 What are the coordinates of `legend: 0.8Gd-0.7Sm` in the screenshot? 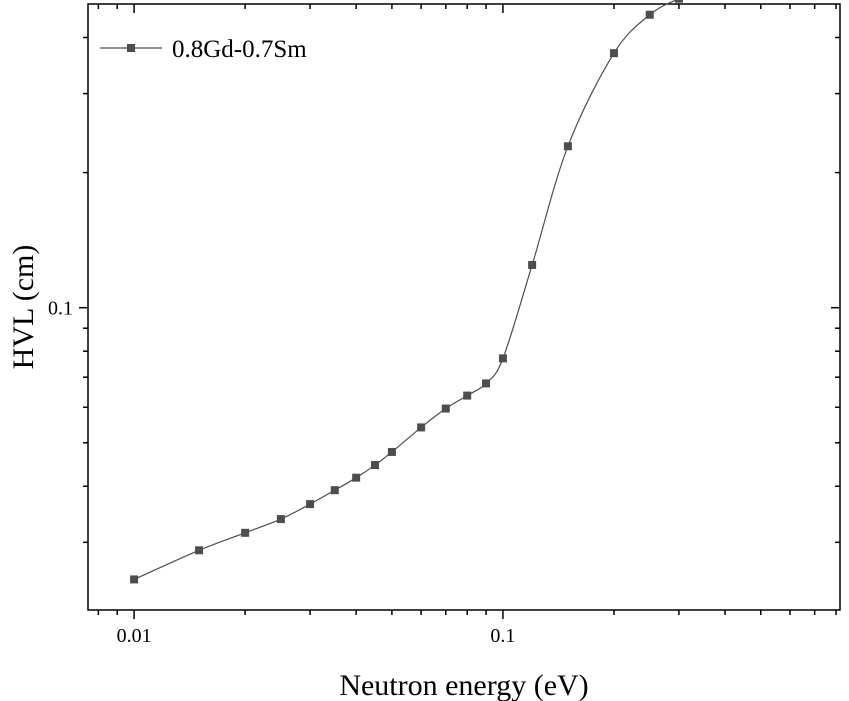 It's located at (203, 49).